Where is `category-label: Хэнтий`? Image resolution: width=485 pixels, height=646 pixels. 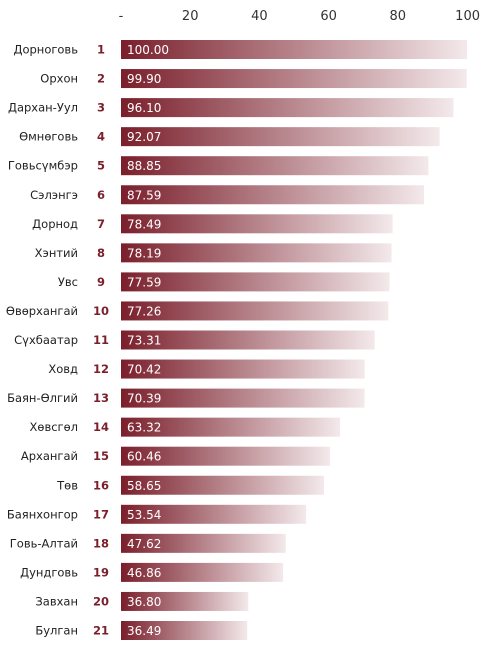 category-label: Хэнтий is located at coordinates (56, 253).